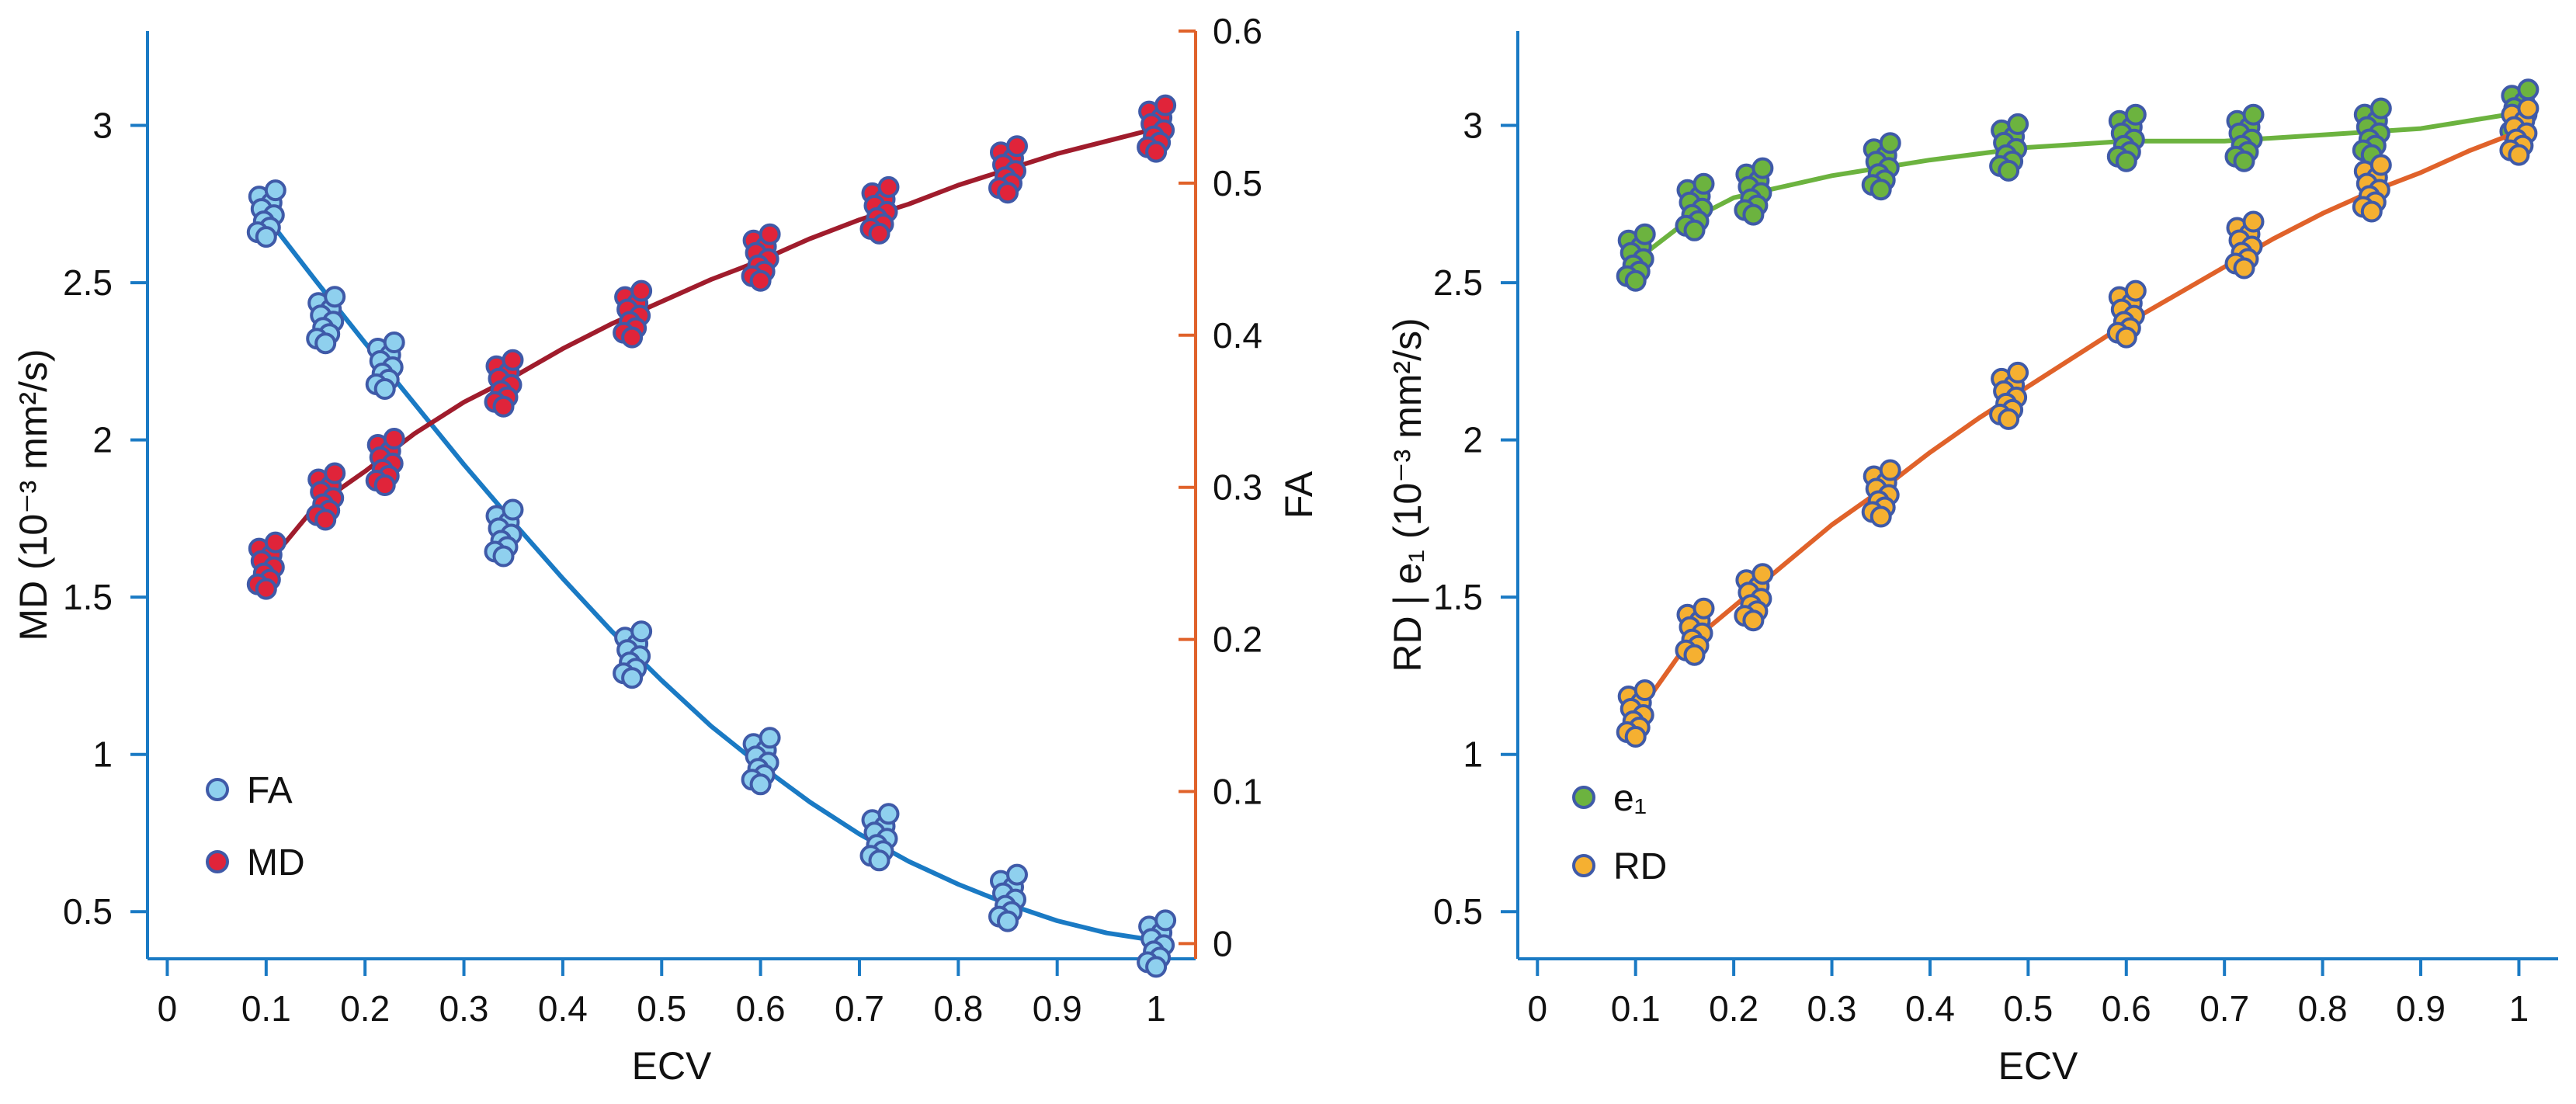  What do you see at coordinates (33, 495) in the screenshot?
I see `y-axis-label: MD (10⁻³ mm²/s)` at bounding box center [33, 495].